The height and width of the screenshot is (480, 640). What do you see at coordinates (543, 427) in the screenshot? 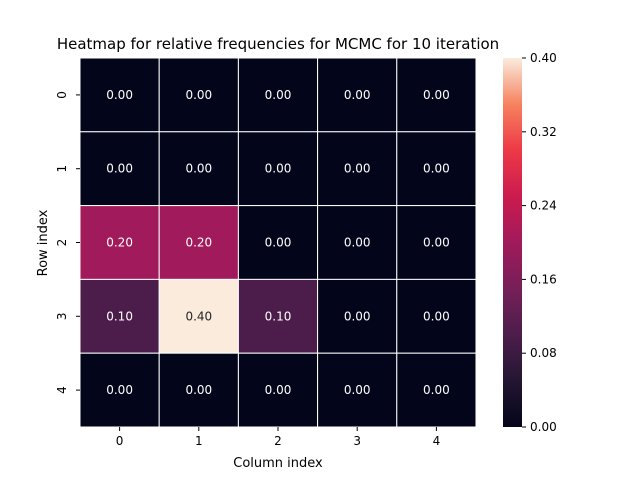
I see `colorbar-tick-label: 0.00` at bounding box center [543, 427].